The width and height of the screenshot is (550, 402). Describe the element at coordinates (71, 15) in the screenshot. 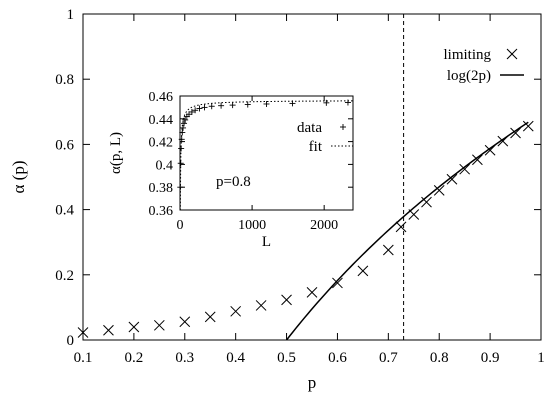

I see `main-y-tick-label: 1` at that location.